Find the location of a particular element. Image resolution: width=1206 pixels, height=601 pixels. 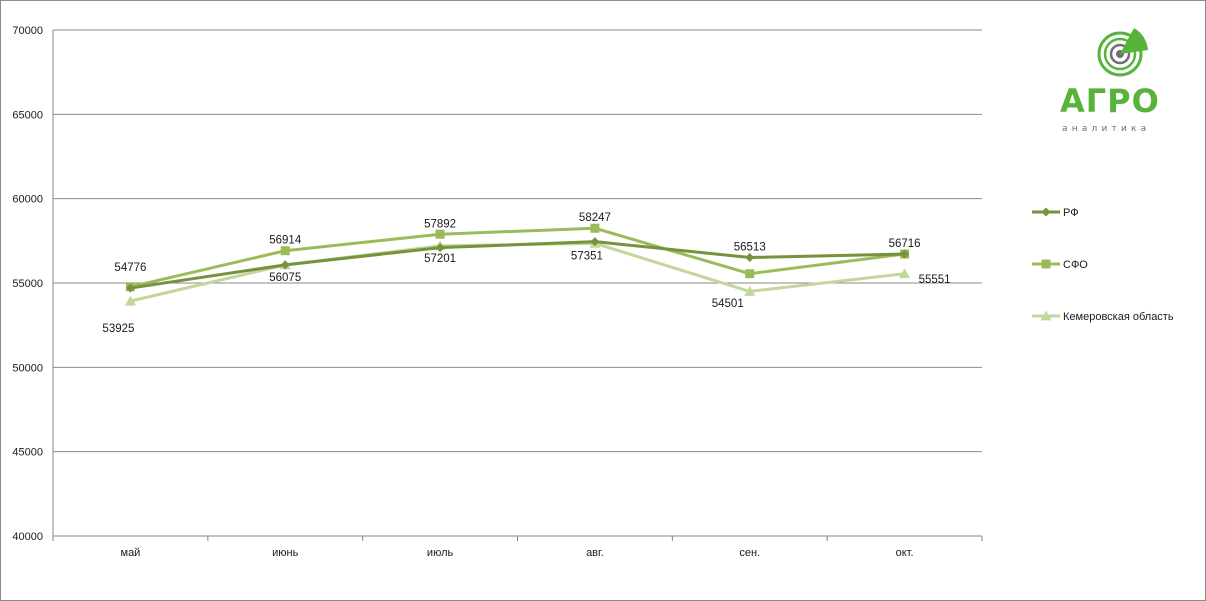

data-label: 53925 is located at coordinates (118, 329).